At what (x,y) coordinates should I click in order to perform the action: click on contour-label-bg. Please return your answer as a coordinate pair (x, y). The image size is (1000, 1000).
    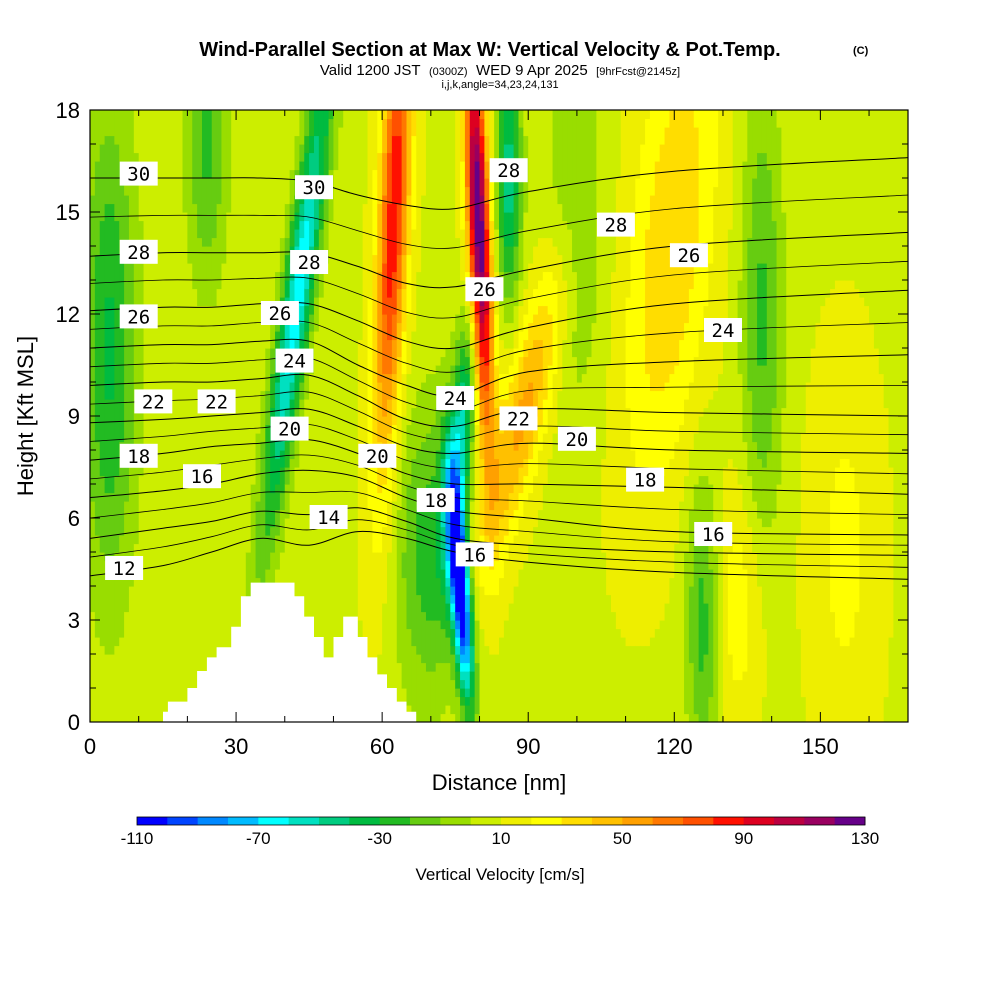
    Looking at the image, I should click on (124, 568).